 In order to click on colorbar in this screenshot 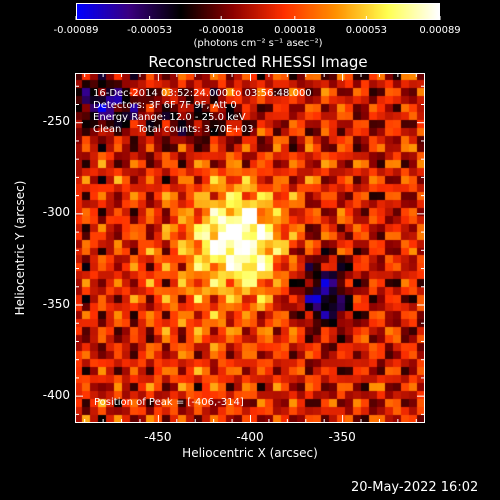, I will do `click(258, 11)`.